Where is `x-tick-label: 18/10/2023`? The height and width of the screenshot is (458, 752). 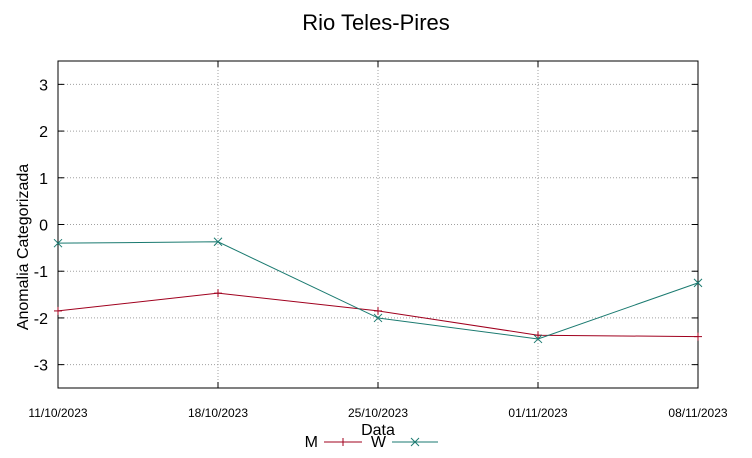
x-tick-label: 18/10/2023 is located at coordinates (218, 413).